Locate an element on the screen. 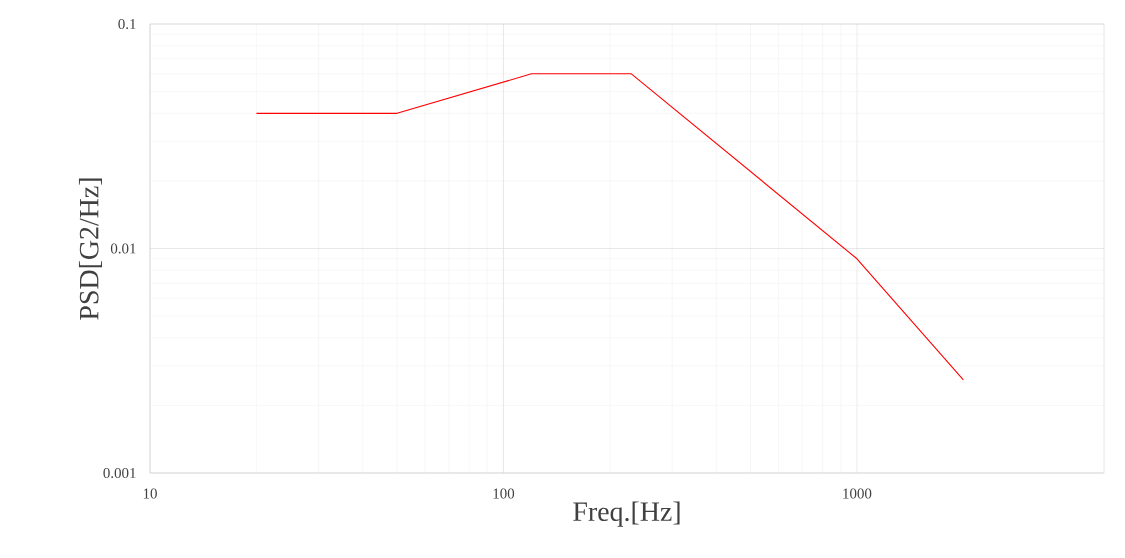 This screenshot has height=558, width=1125. x-tick-label: 10 is located at coordinates (150, 493).